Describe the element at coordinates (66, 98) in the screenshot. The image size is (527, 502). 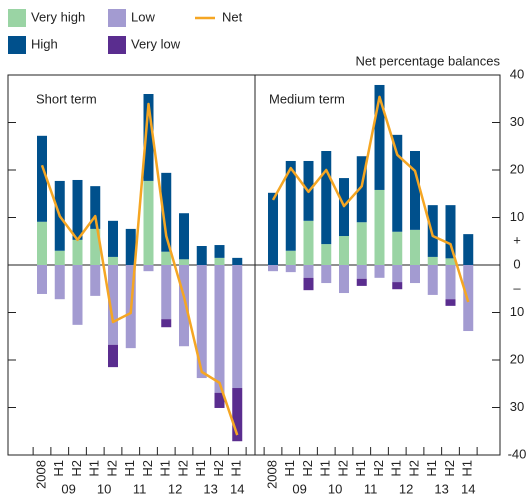
I see `panel-title: Short term` at that location.